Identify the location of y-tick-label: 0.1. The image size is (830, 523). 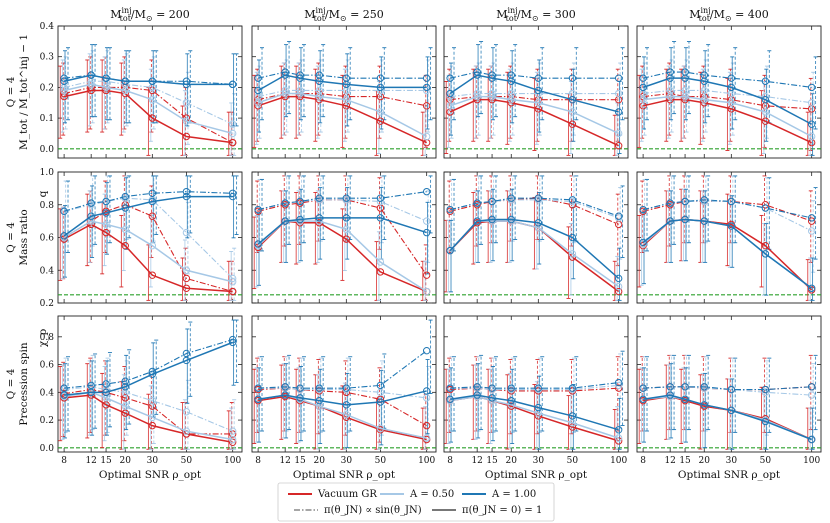
(47, 119).